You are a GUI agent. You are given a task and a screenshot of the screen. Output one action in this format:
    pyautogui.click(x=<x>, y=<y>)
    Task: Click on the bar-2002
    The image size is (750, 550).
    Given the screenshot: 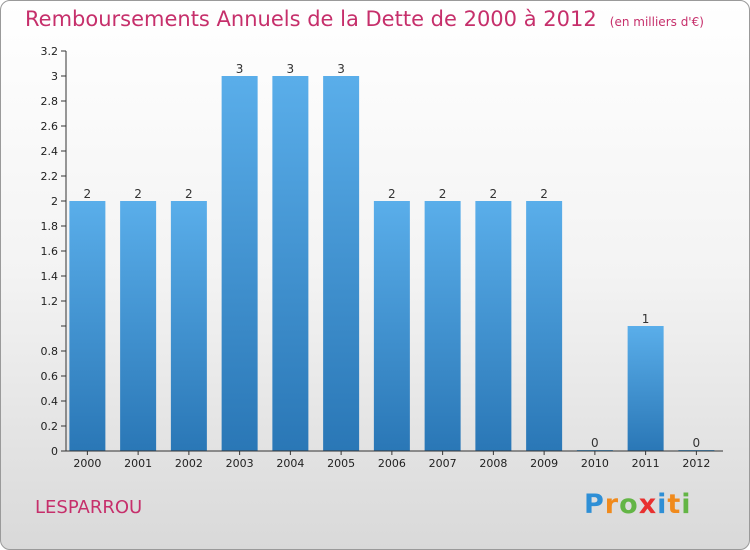 What is the action you would take?
    pyautogui.click(x=188, y=326)
    